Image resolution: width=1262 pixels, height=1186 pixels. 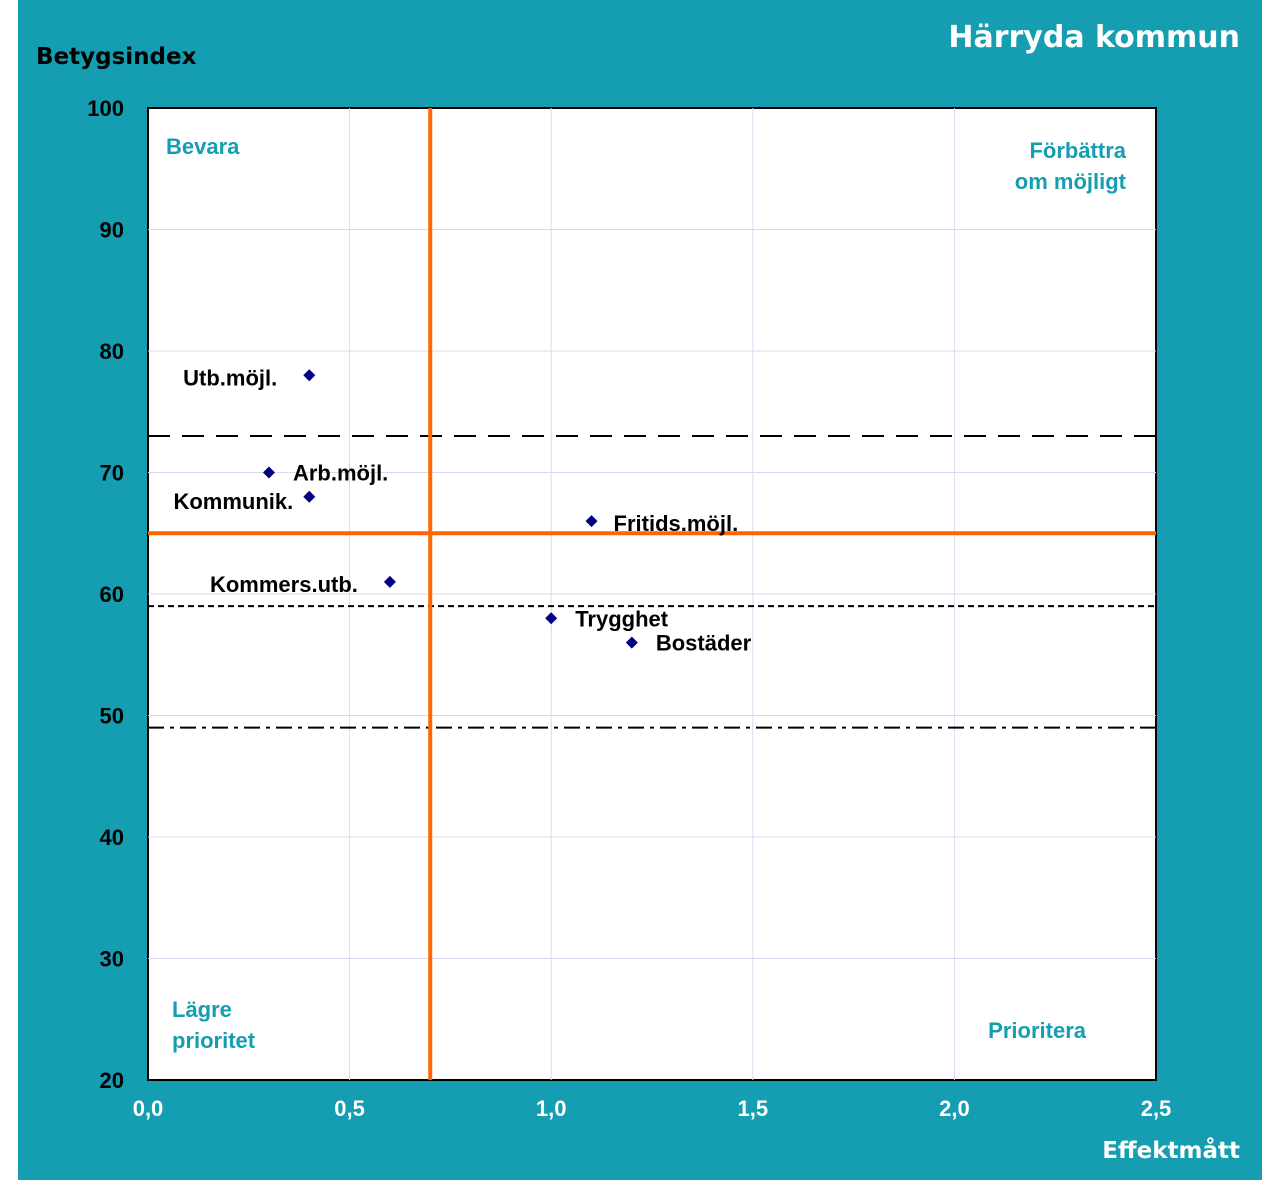 What do you see at coordinates (1171, 1151) in the screenshot?
I see `x-axis-label: Effektmått` at bounding box center [1171, 1151].